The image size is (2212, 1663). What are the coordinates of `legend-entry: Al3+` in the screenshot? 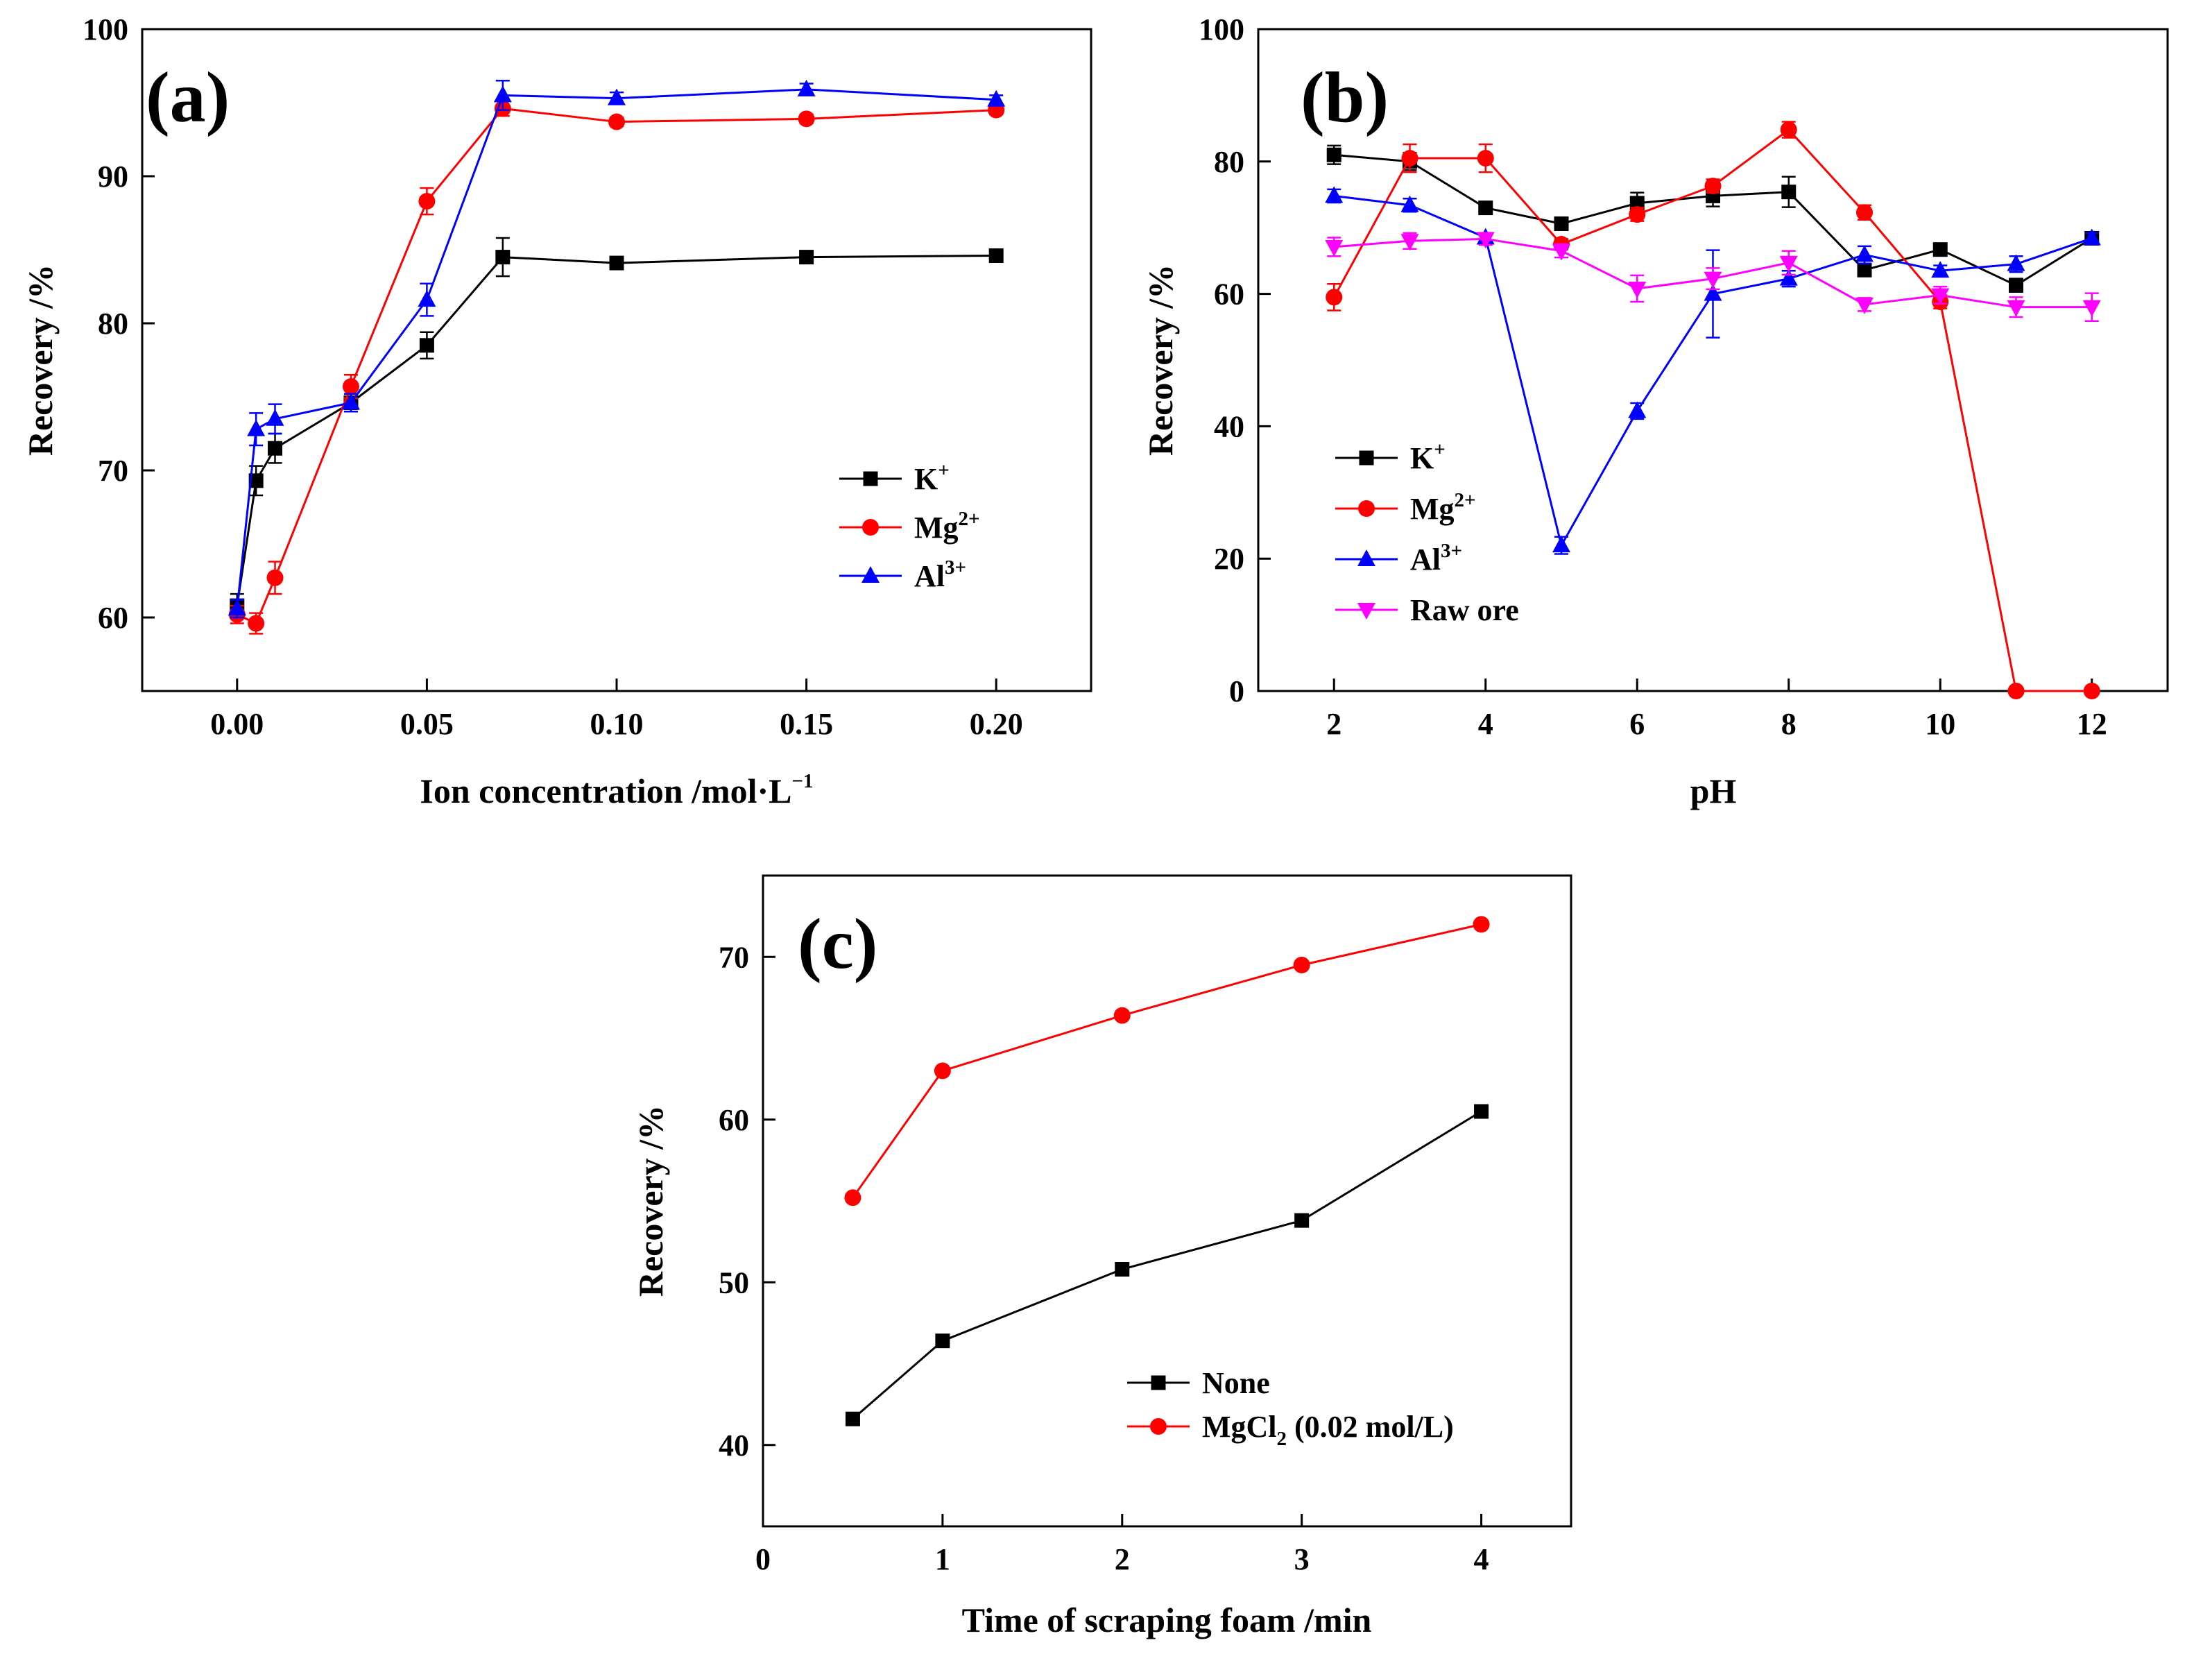 It's located at (1398, 558).